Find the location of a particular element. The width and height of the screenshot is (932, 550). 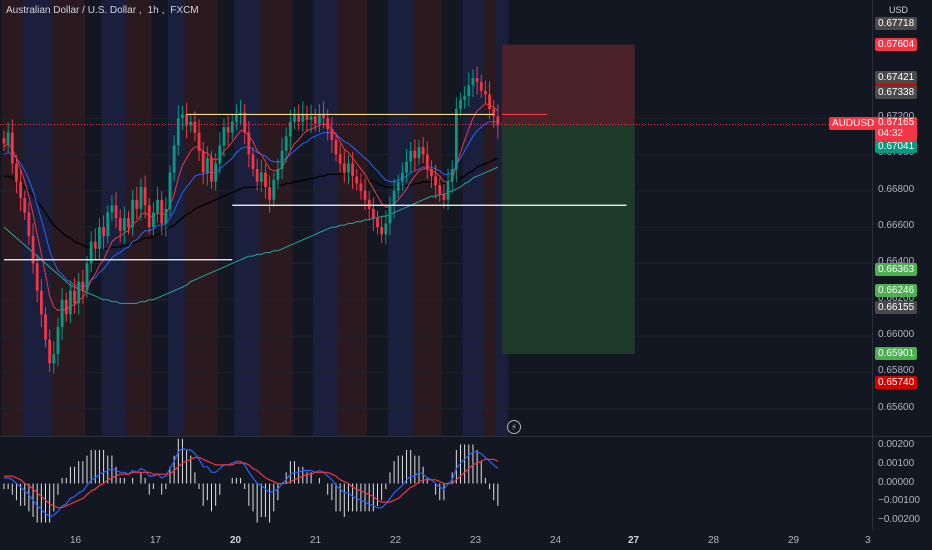

price-tick-label: 0.65800 is located at coordinates (896, 371).